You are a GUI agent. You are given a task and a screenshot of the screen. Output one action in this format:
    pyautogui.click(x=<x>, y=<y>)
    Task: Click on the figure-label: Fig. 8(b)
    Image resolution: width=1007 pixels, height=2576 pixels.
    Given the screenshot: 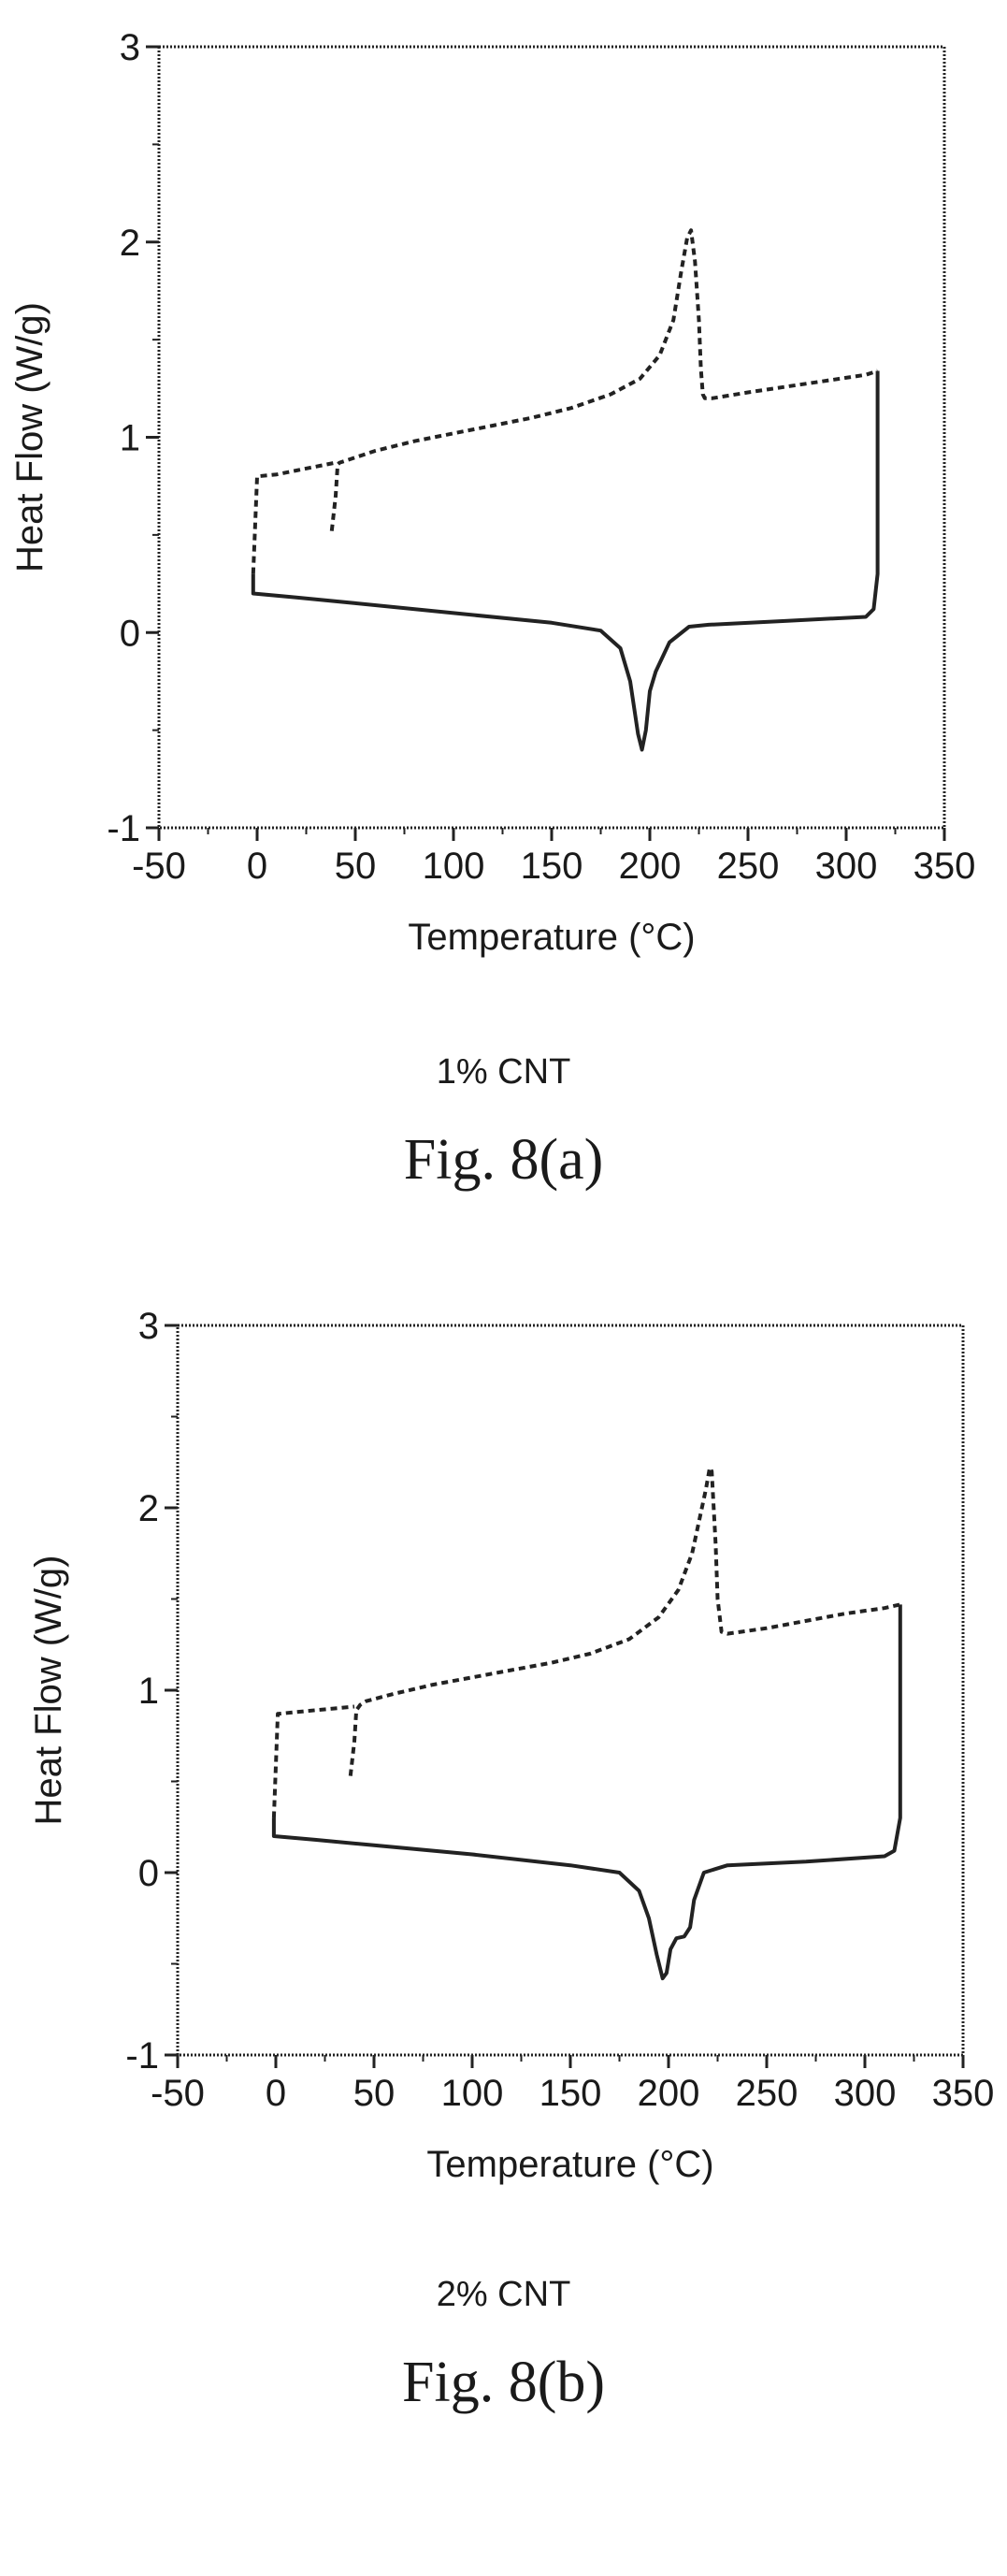 What is the action you would take?
    pyautogui.click(x=503, y=2382)
    